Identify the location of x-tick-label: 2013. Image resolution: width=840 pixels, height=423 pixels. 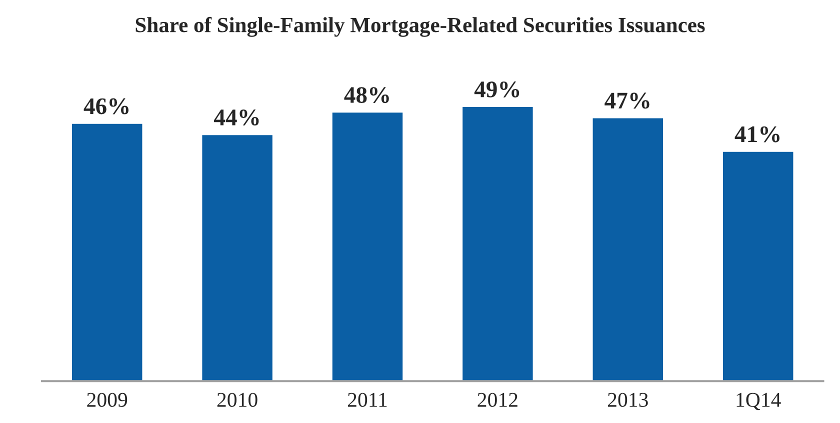
(628, 399).